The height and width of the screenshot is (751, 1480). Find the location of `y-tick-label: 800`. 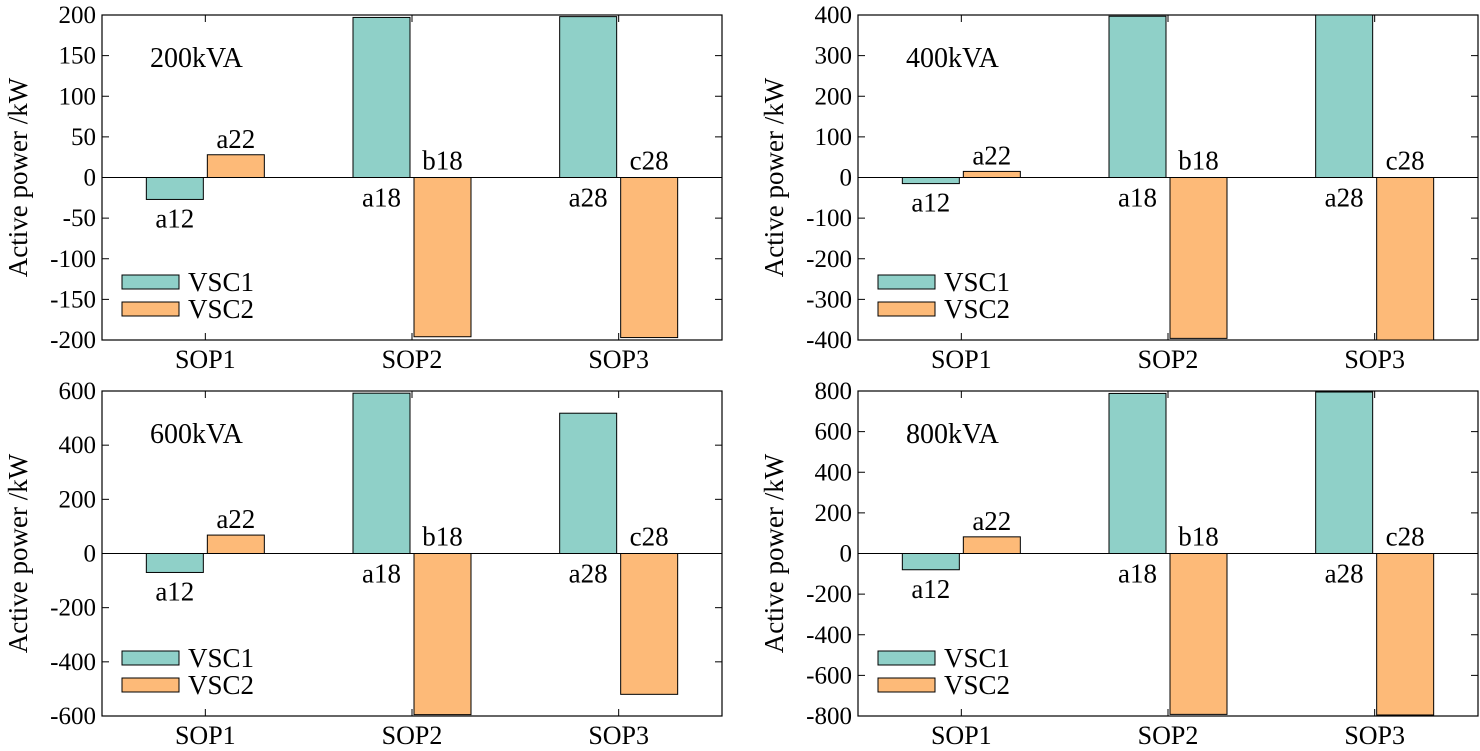

y-tick-label: 800 is located at coordinates (834, 391).